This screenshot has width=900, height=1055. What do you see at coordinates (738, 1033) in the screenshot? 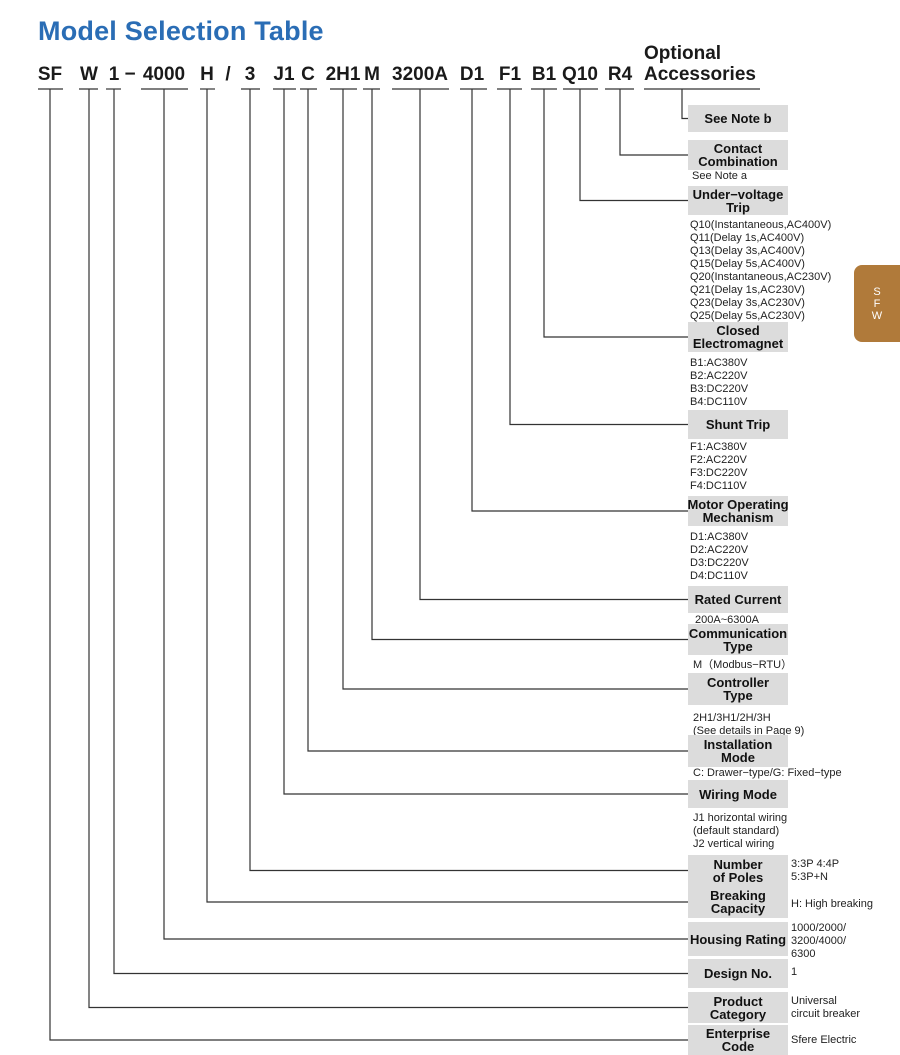
I see `option-label: Enterprise` at bounding box center [738, 1033].